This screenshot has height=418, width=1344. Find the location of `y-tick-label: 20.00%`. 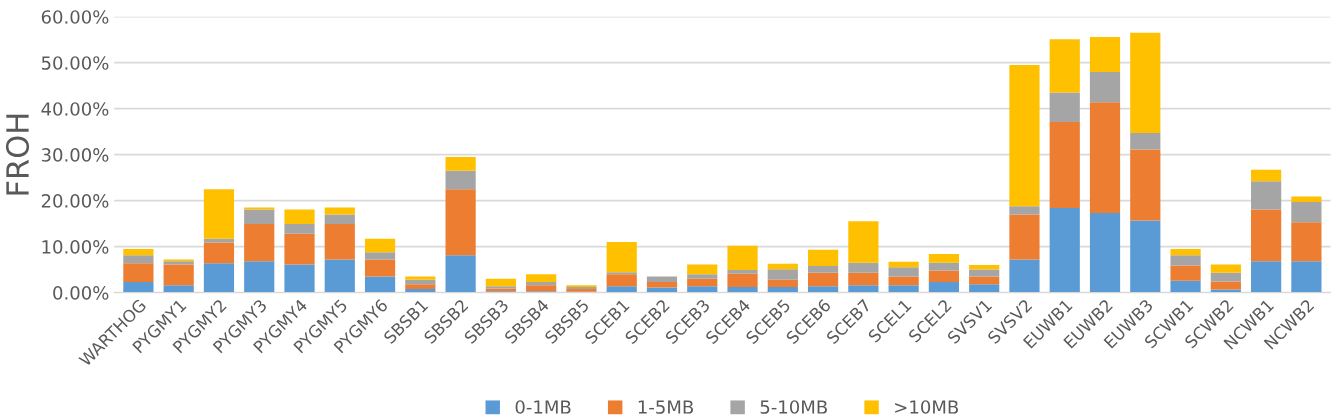

y-tick-label: 20.00% is located at coordinates (75, 201).